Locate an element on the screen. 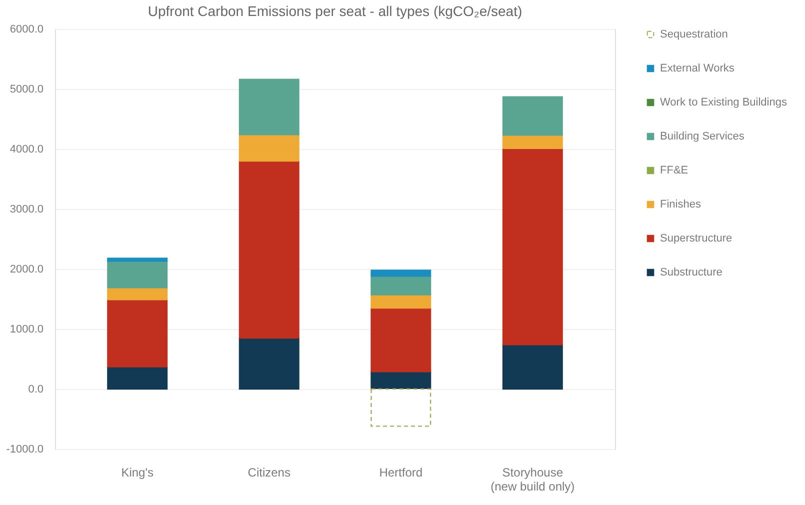 The width and height of the screenshot is (805, 505). y-tick-label: -1000.0 is located at coordinates (25, 450).